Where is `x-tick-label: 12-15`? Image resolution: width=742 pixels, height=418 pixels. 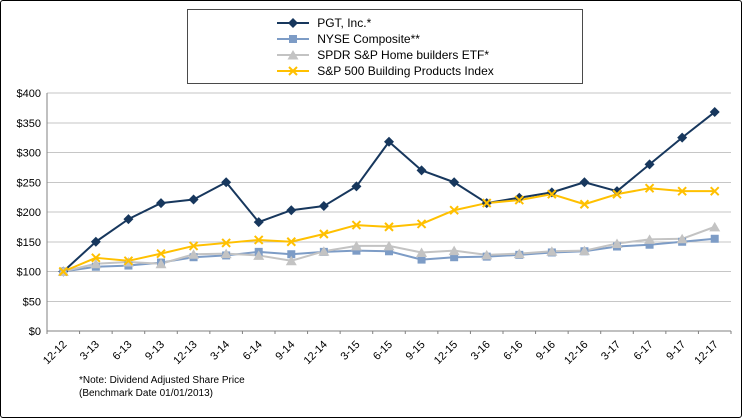 x-tick-label: 12-15 is located at coordinates (446, 353).